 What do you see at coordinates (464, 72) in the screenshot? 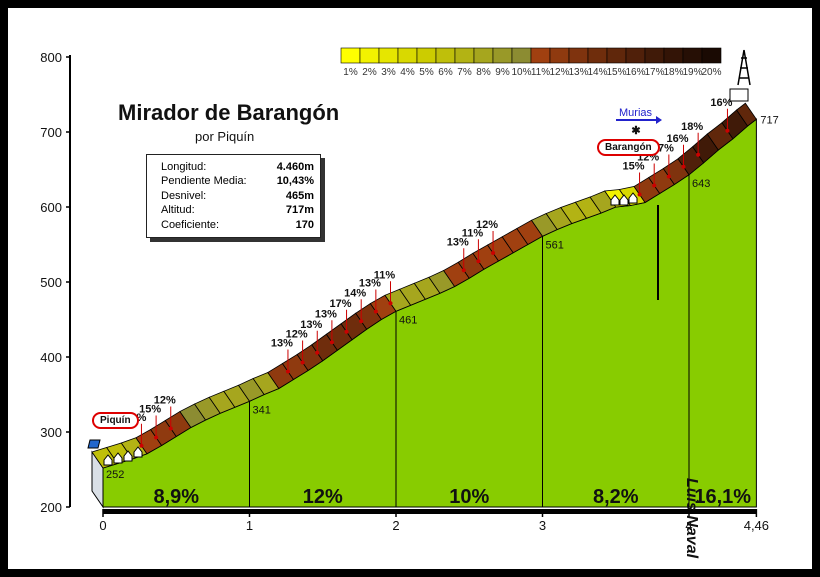
I see `legend-label: 7%` at bounding box center [464, 72].